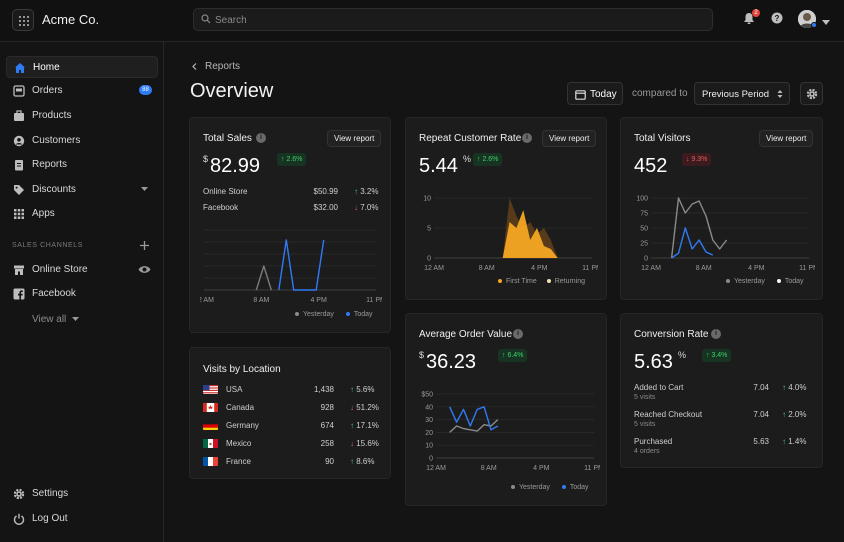  I want to click on card-title: Total Sales, so click(227, 138).